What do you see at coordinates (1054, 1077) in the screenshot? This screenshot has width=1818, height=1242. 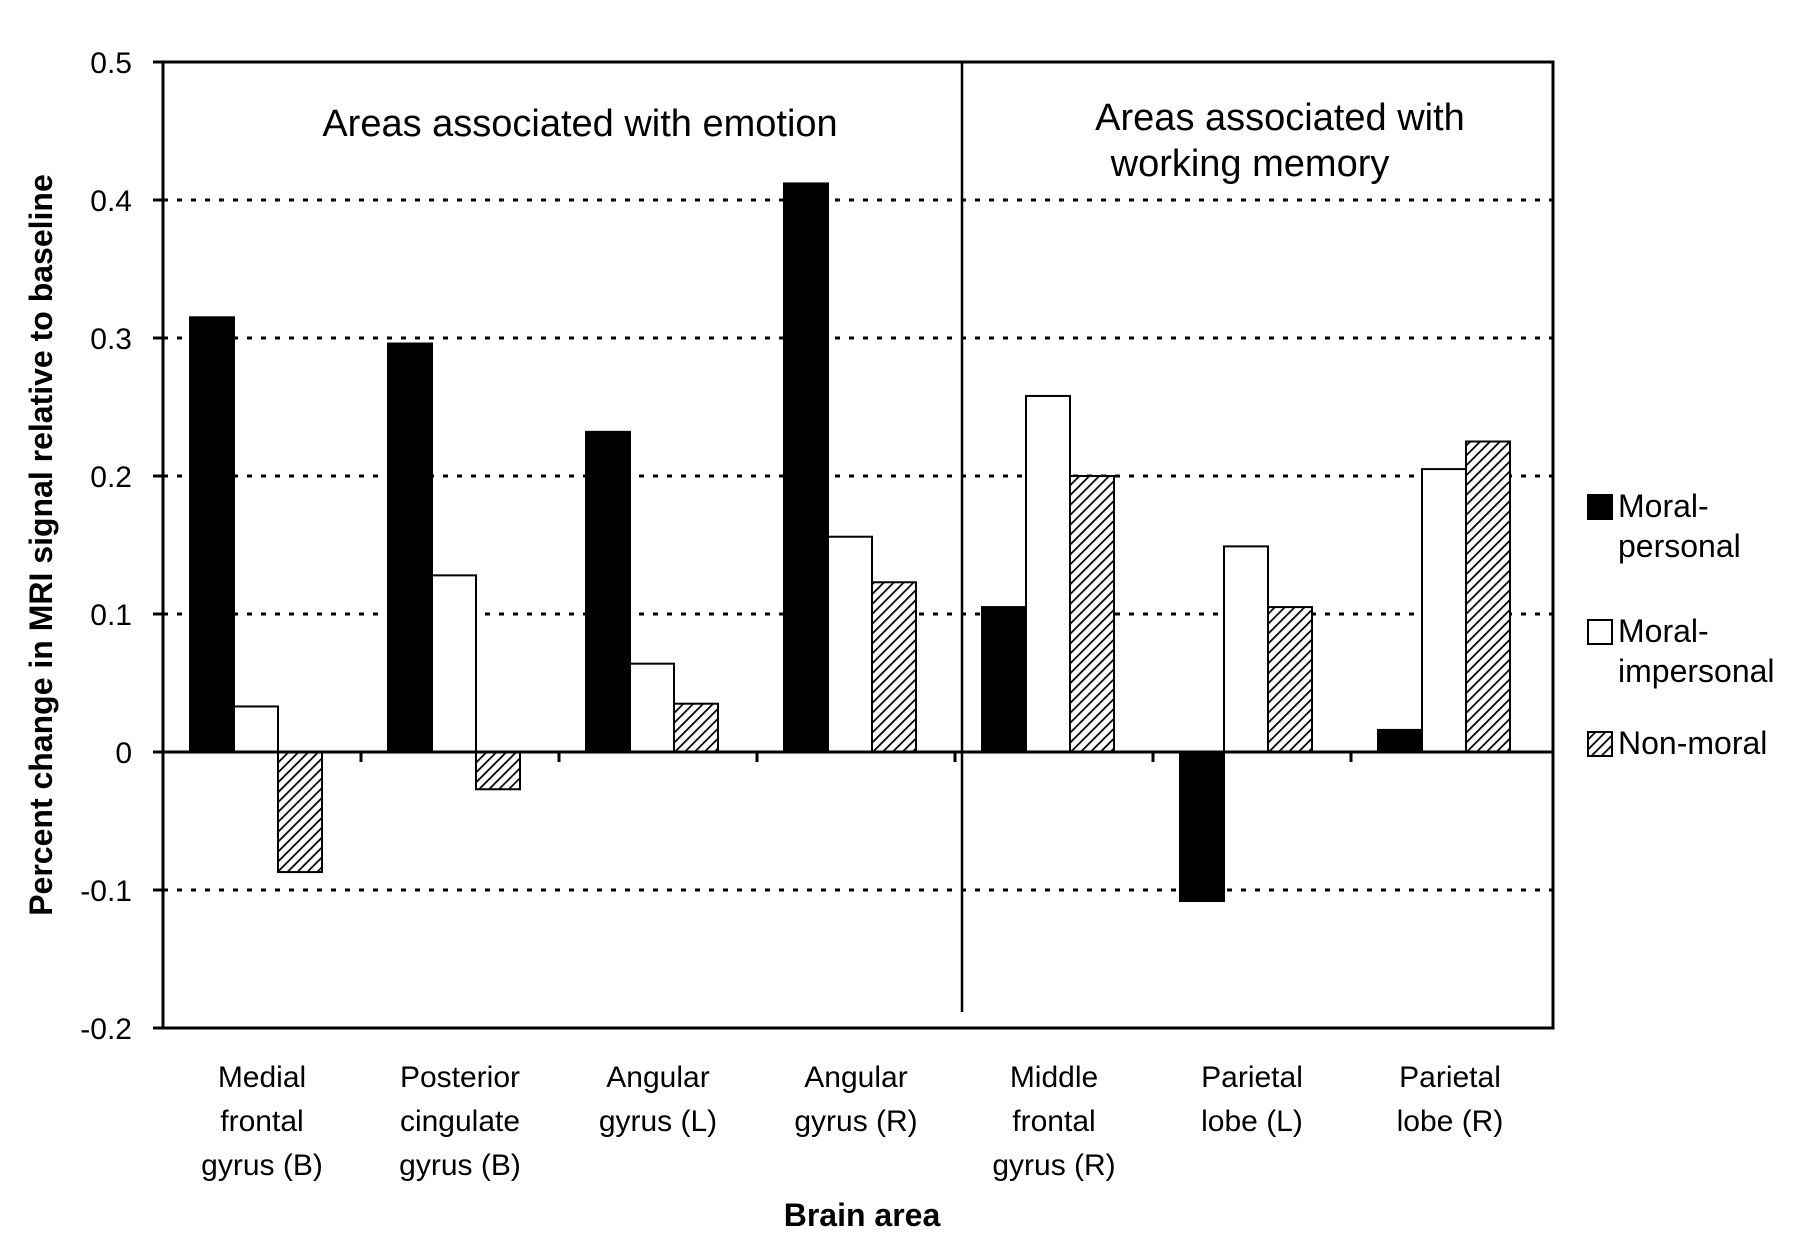 I see `category-label: Middle` at bounding box center [1054, 1077].